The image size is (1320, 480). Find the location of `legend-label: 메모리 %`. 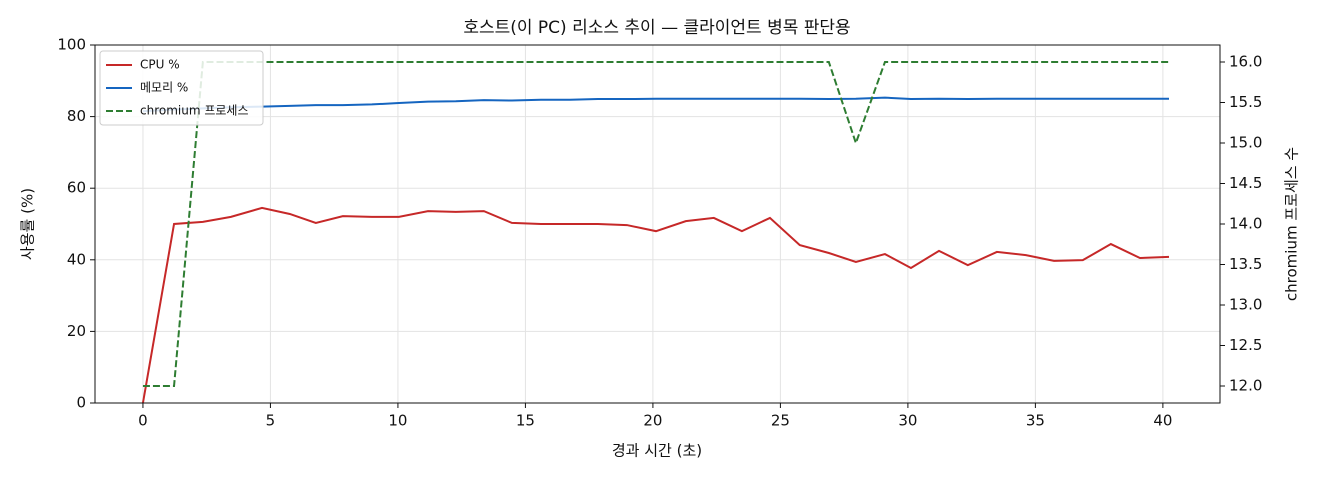

legend-label: 메모리 % is located at coordinates (164, 88).